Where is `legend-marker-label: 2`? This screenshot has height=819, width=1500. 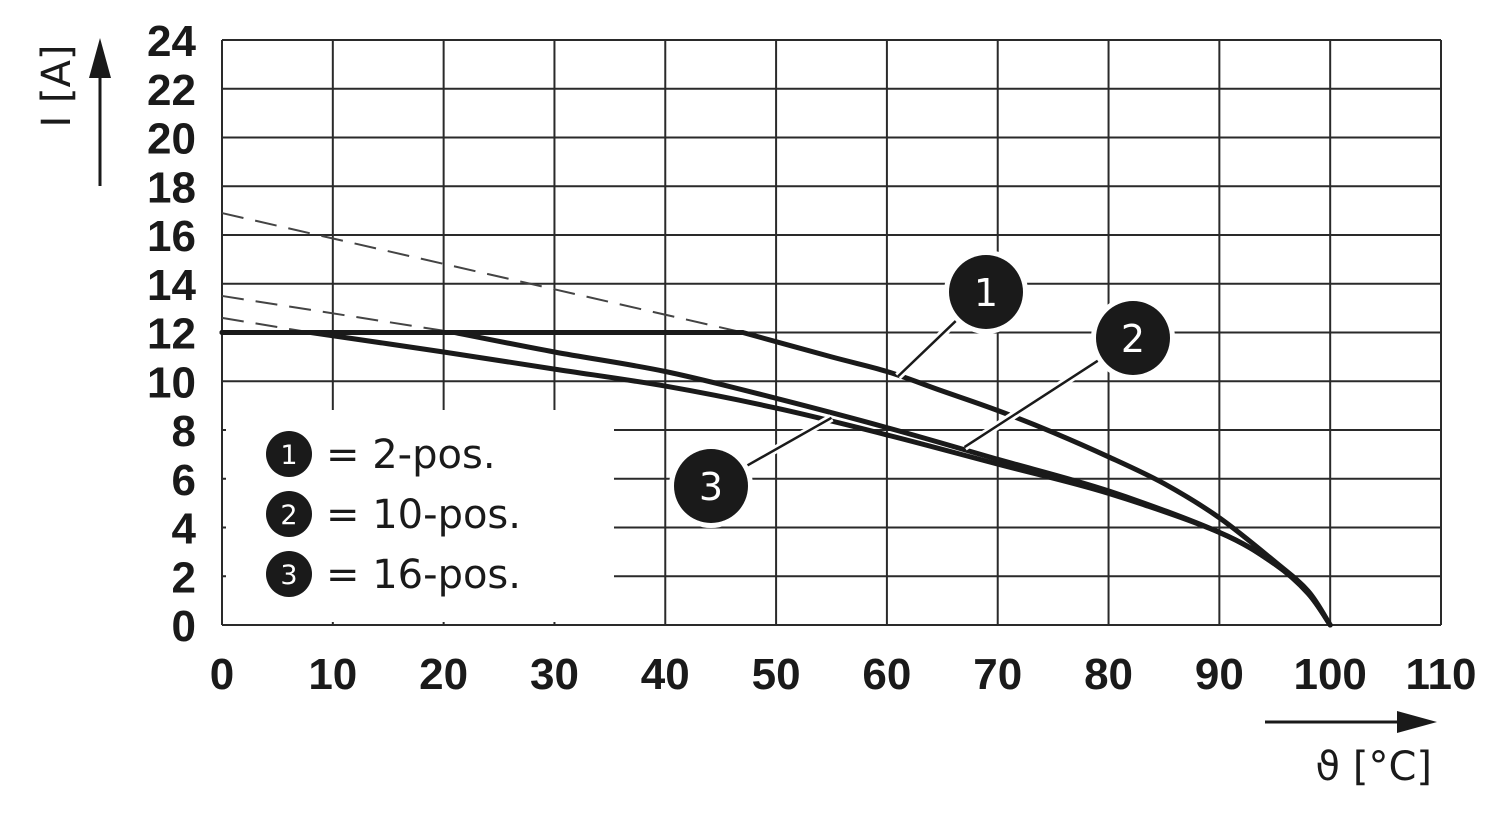
legend-marker-label: 2 is located at coordinates (288, 515).